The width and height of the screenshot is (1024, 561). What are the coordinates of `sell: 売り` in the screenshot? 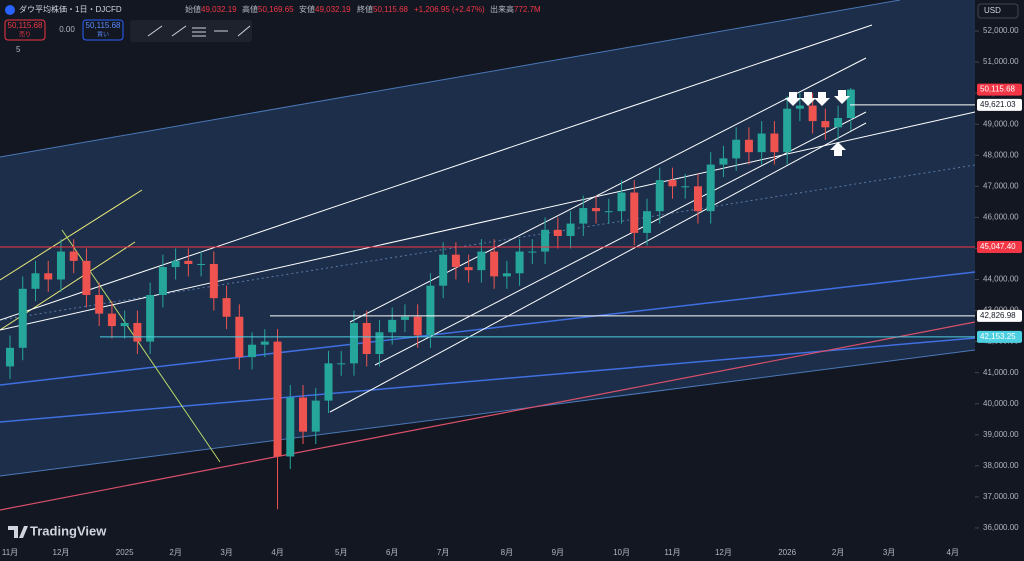 It's located at (25, 35).